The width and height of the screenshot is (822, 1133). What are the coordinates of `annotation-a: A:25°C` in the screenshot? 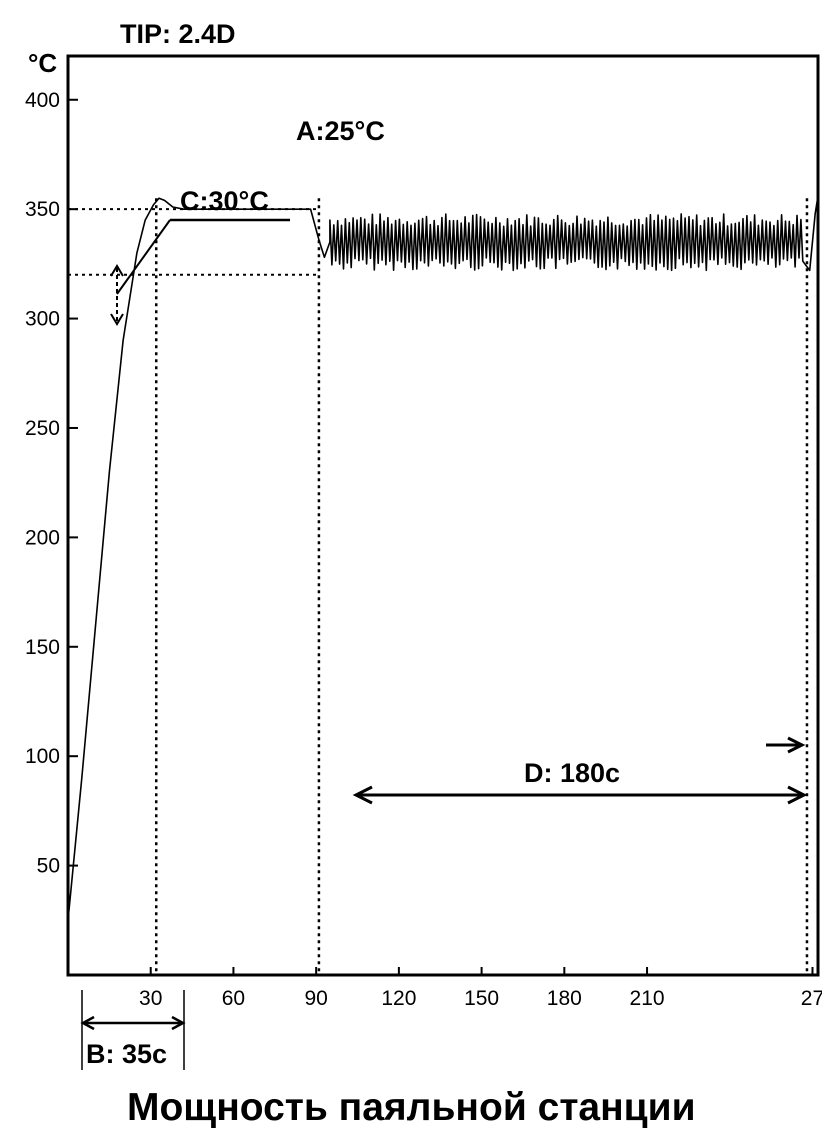 It's located at (340, 131).